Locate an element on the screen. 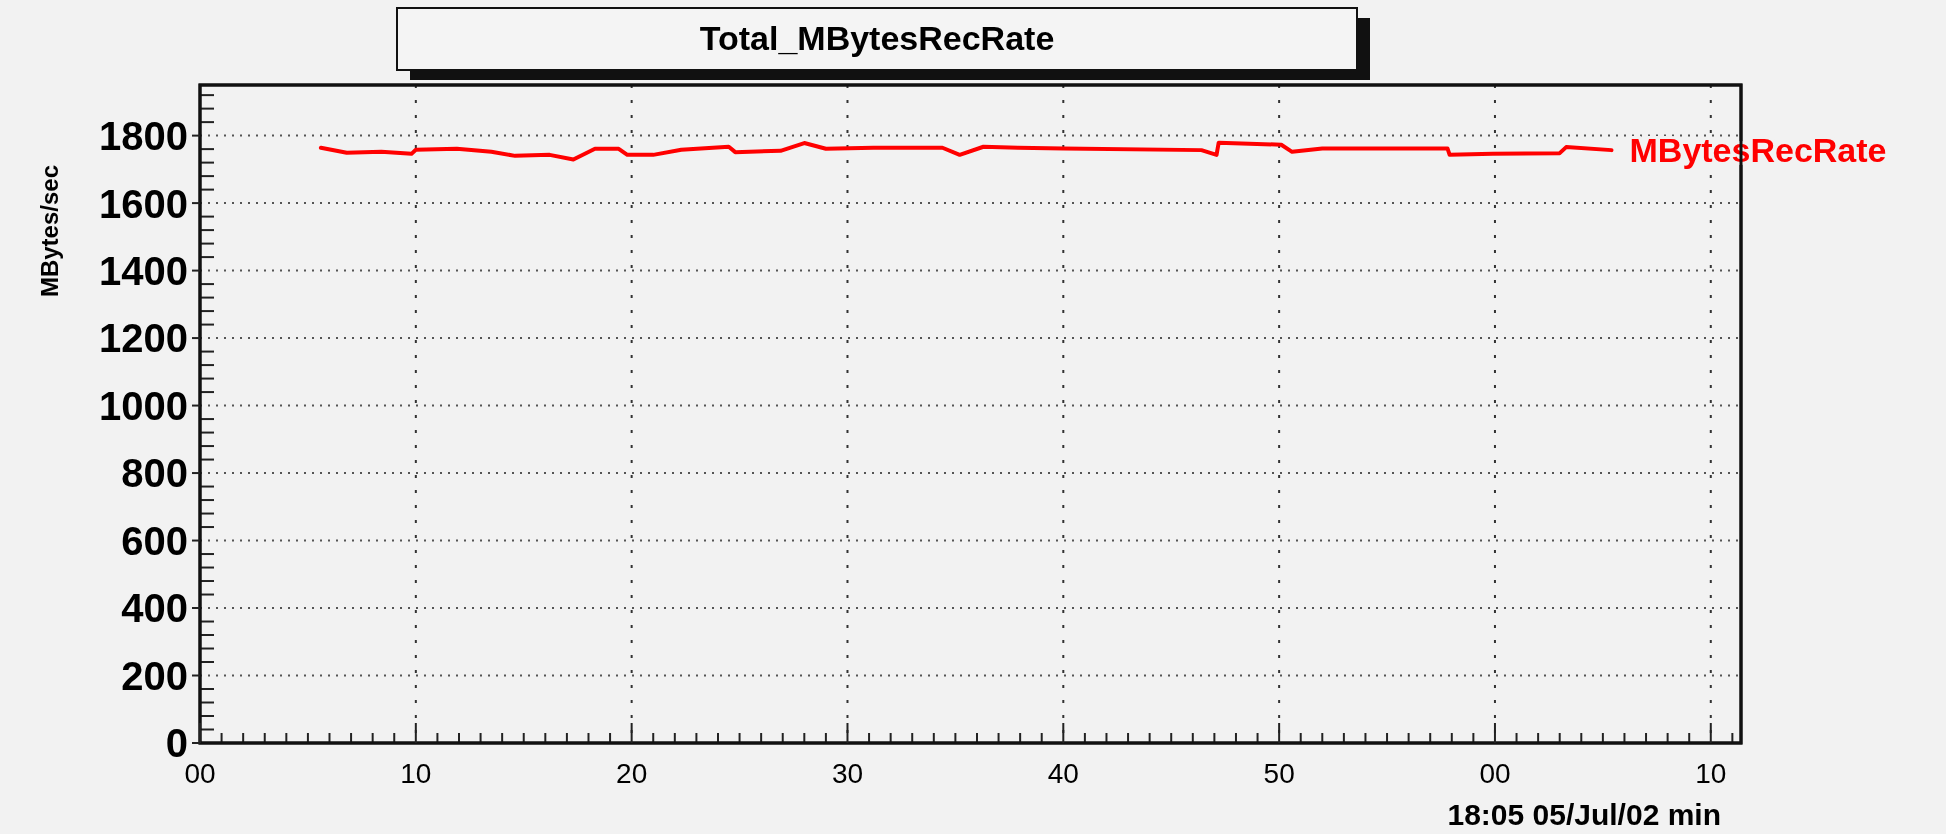  y-tick-label: 1200 is located at coordinates (143, 338).